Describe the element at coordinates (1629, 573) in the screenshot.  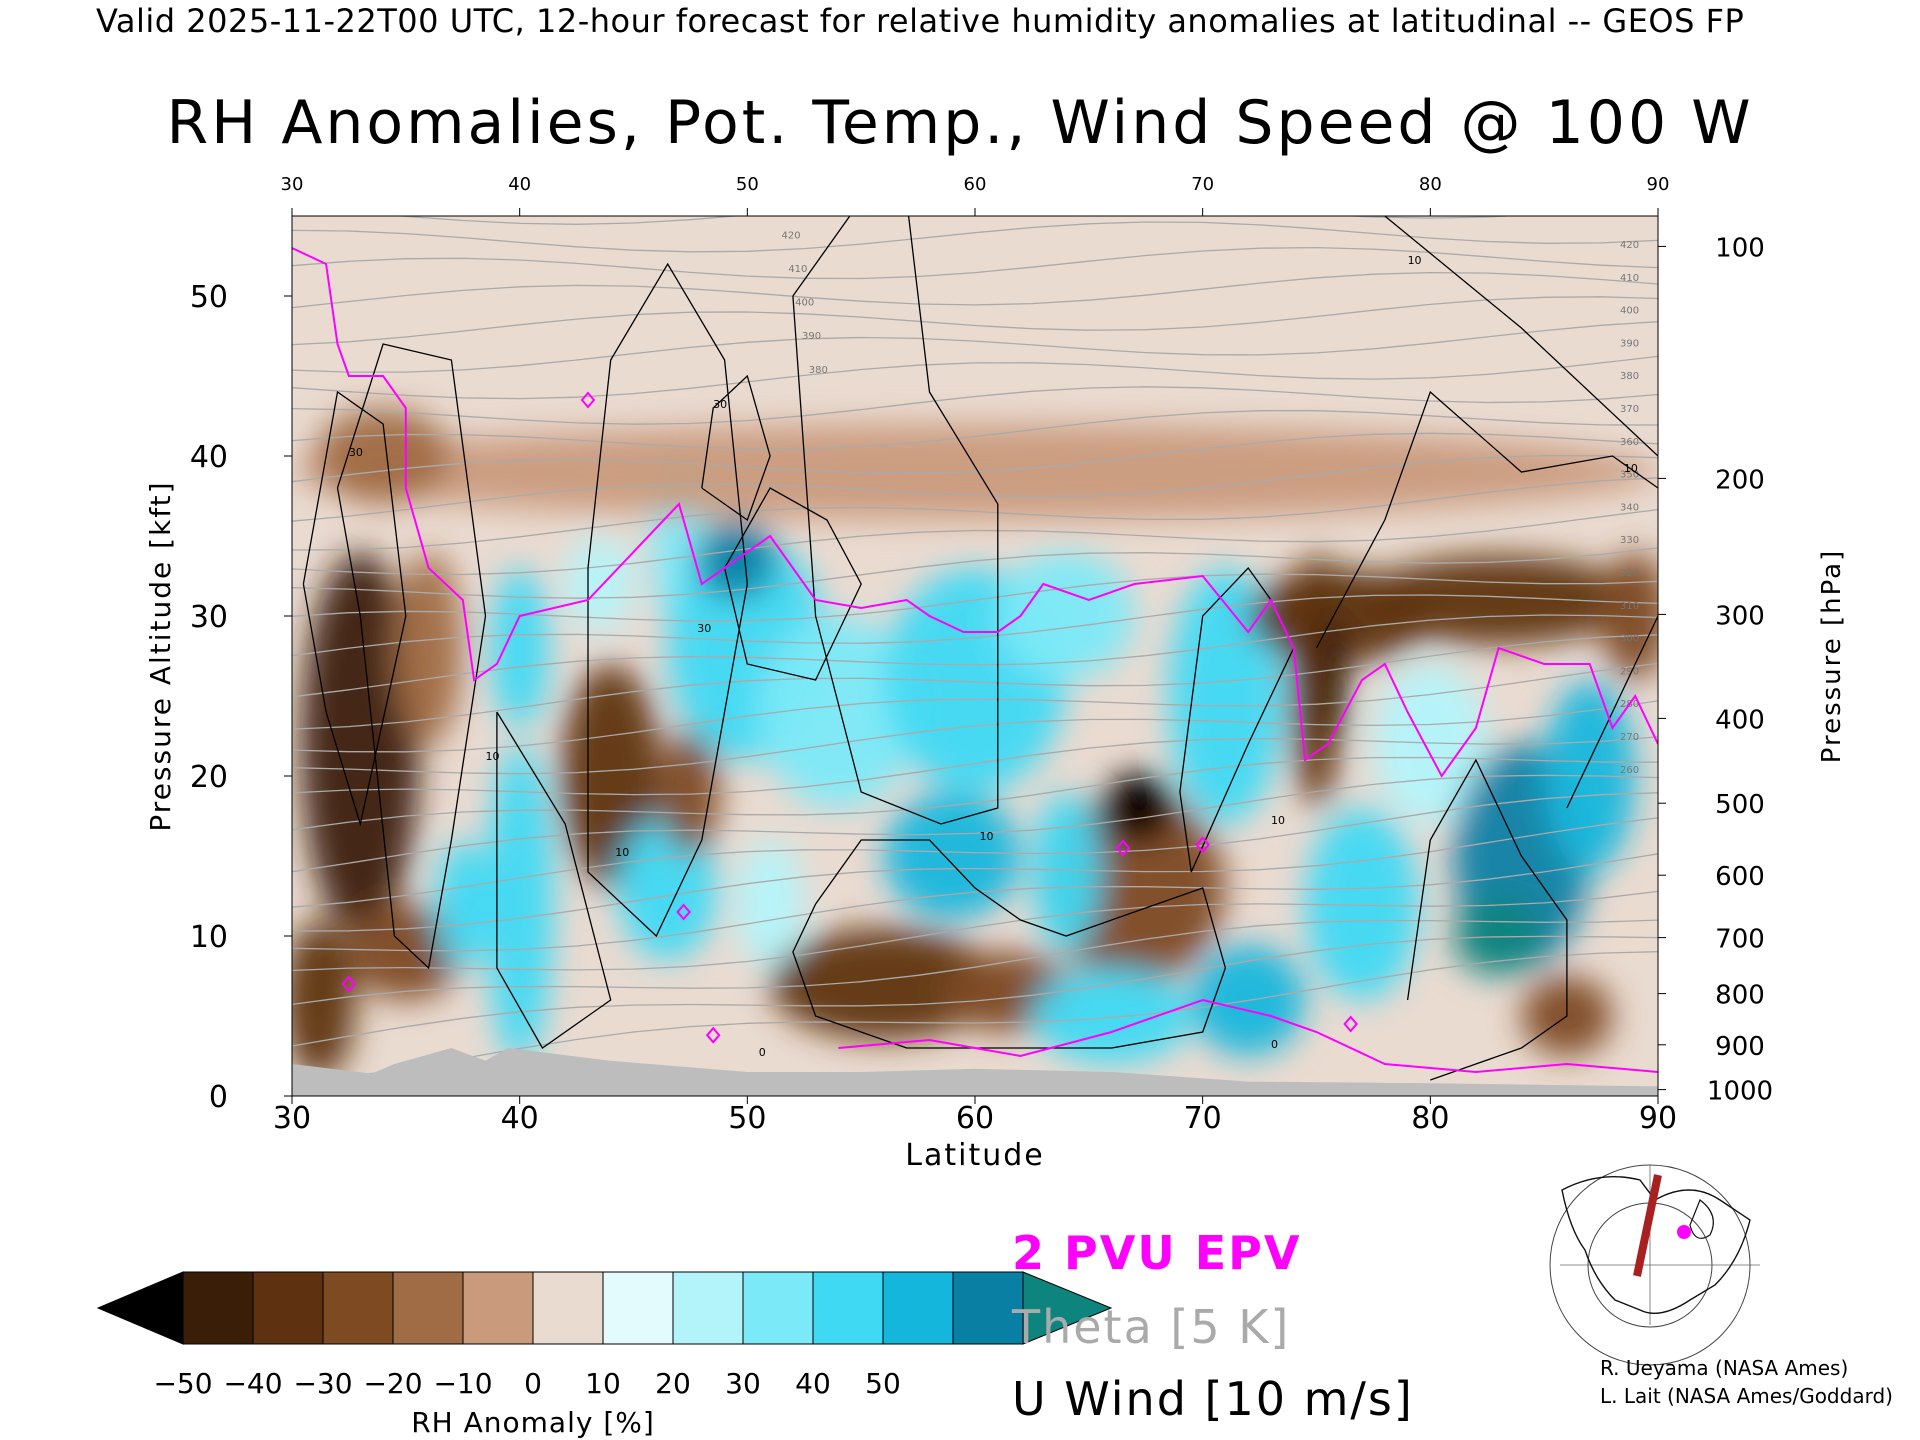
I see `theta-contour-label: 320` at that location.